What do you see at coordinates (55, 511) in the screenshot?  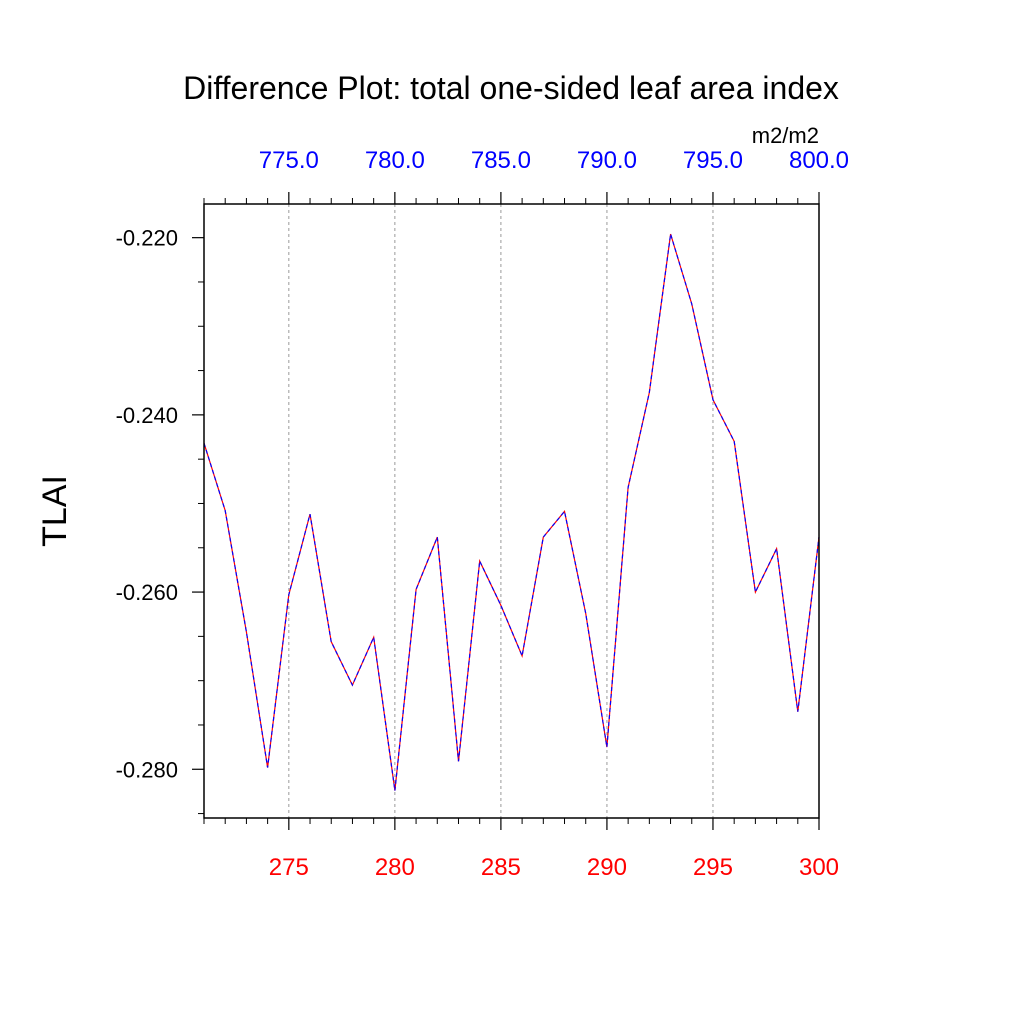 I see `y-axis-label: TLAI` at bounding box center [55, 511].